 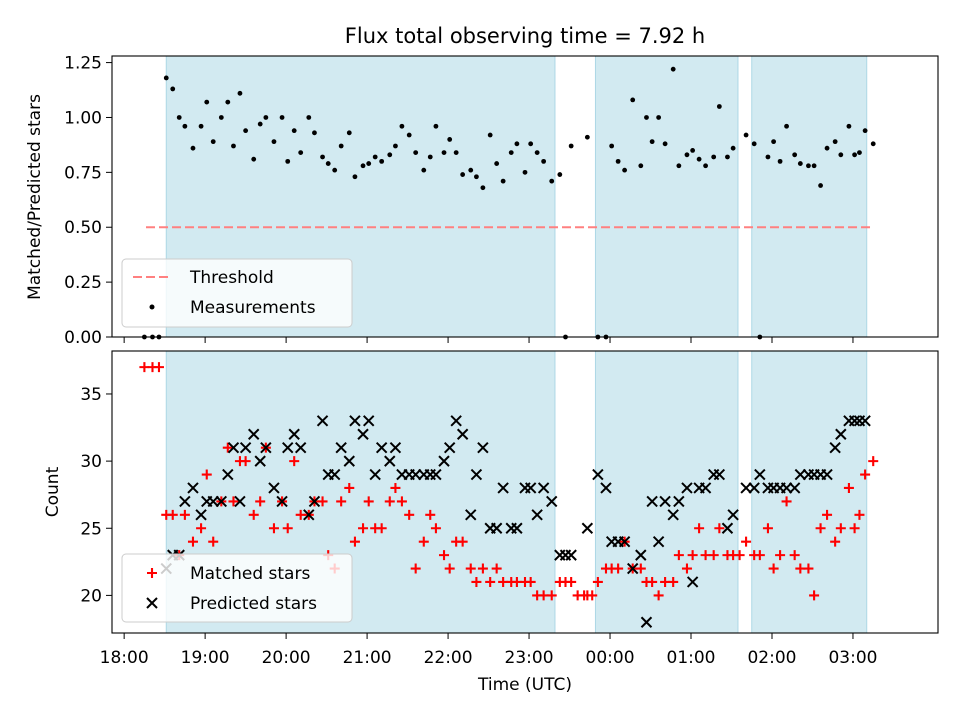 What do you see at coordinates (96, 495) in the screenshot?
I see `counts-y-ticks: 20 25 30 35` at bounding box center [96, 495].